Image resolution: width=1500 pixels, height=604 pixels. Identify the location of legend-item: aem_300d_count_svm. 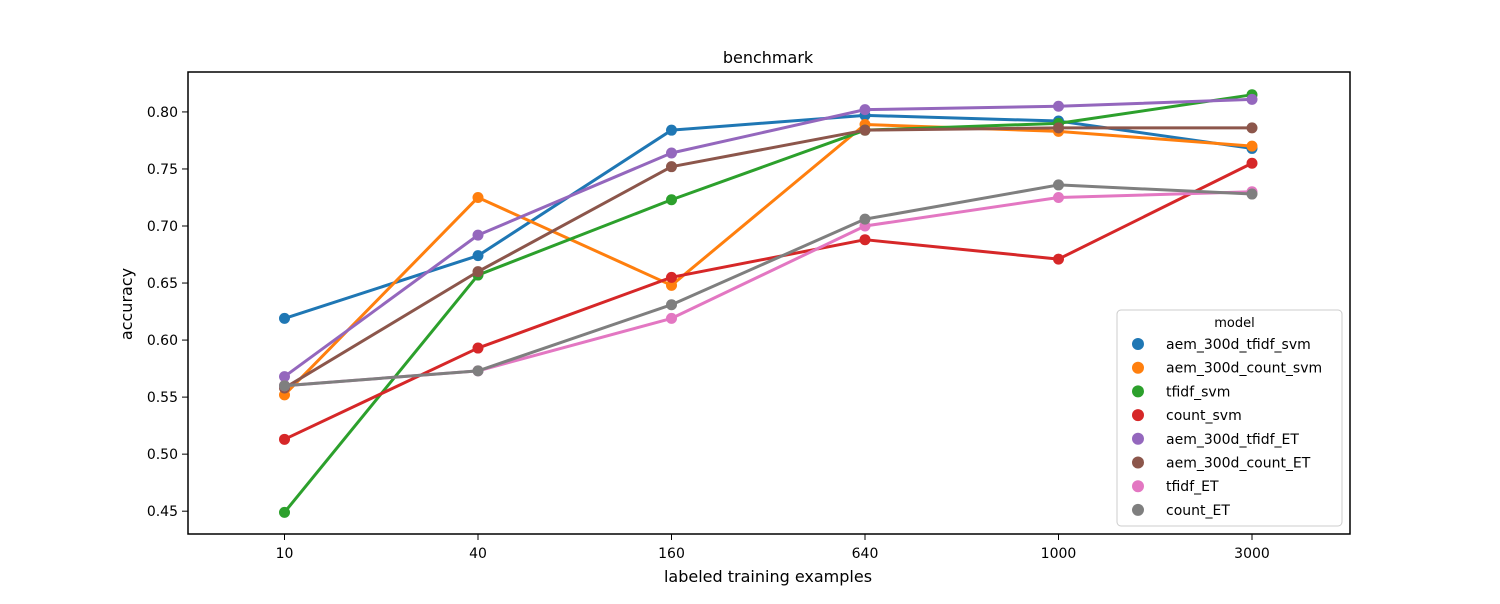
(1227, 369).